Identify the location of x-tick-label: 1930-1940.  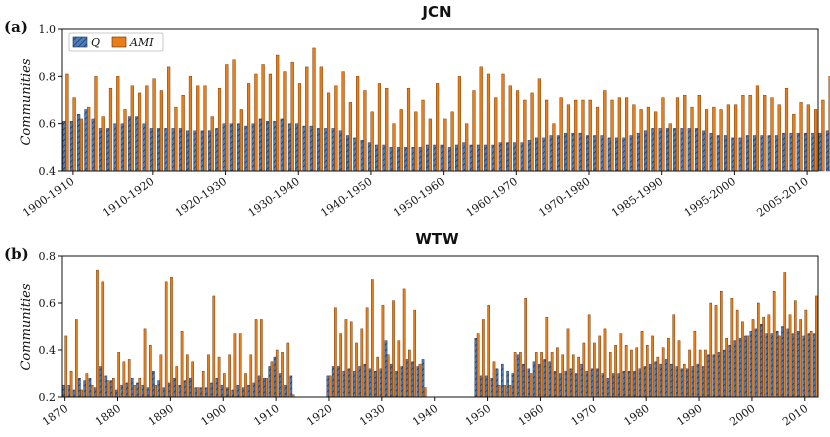
(274, 197).